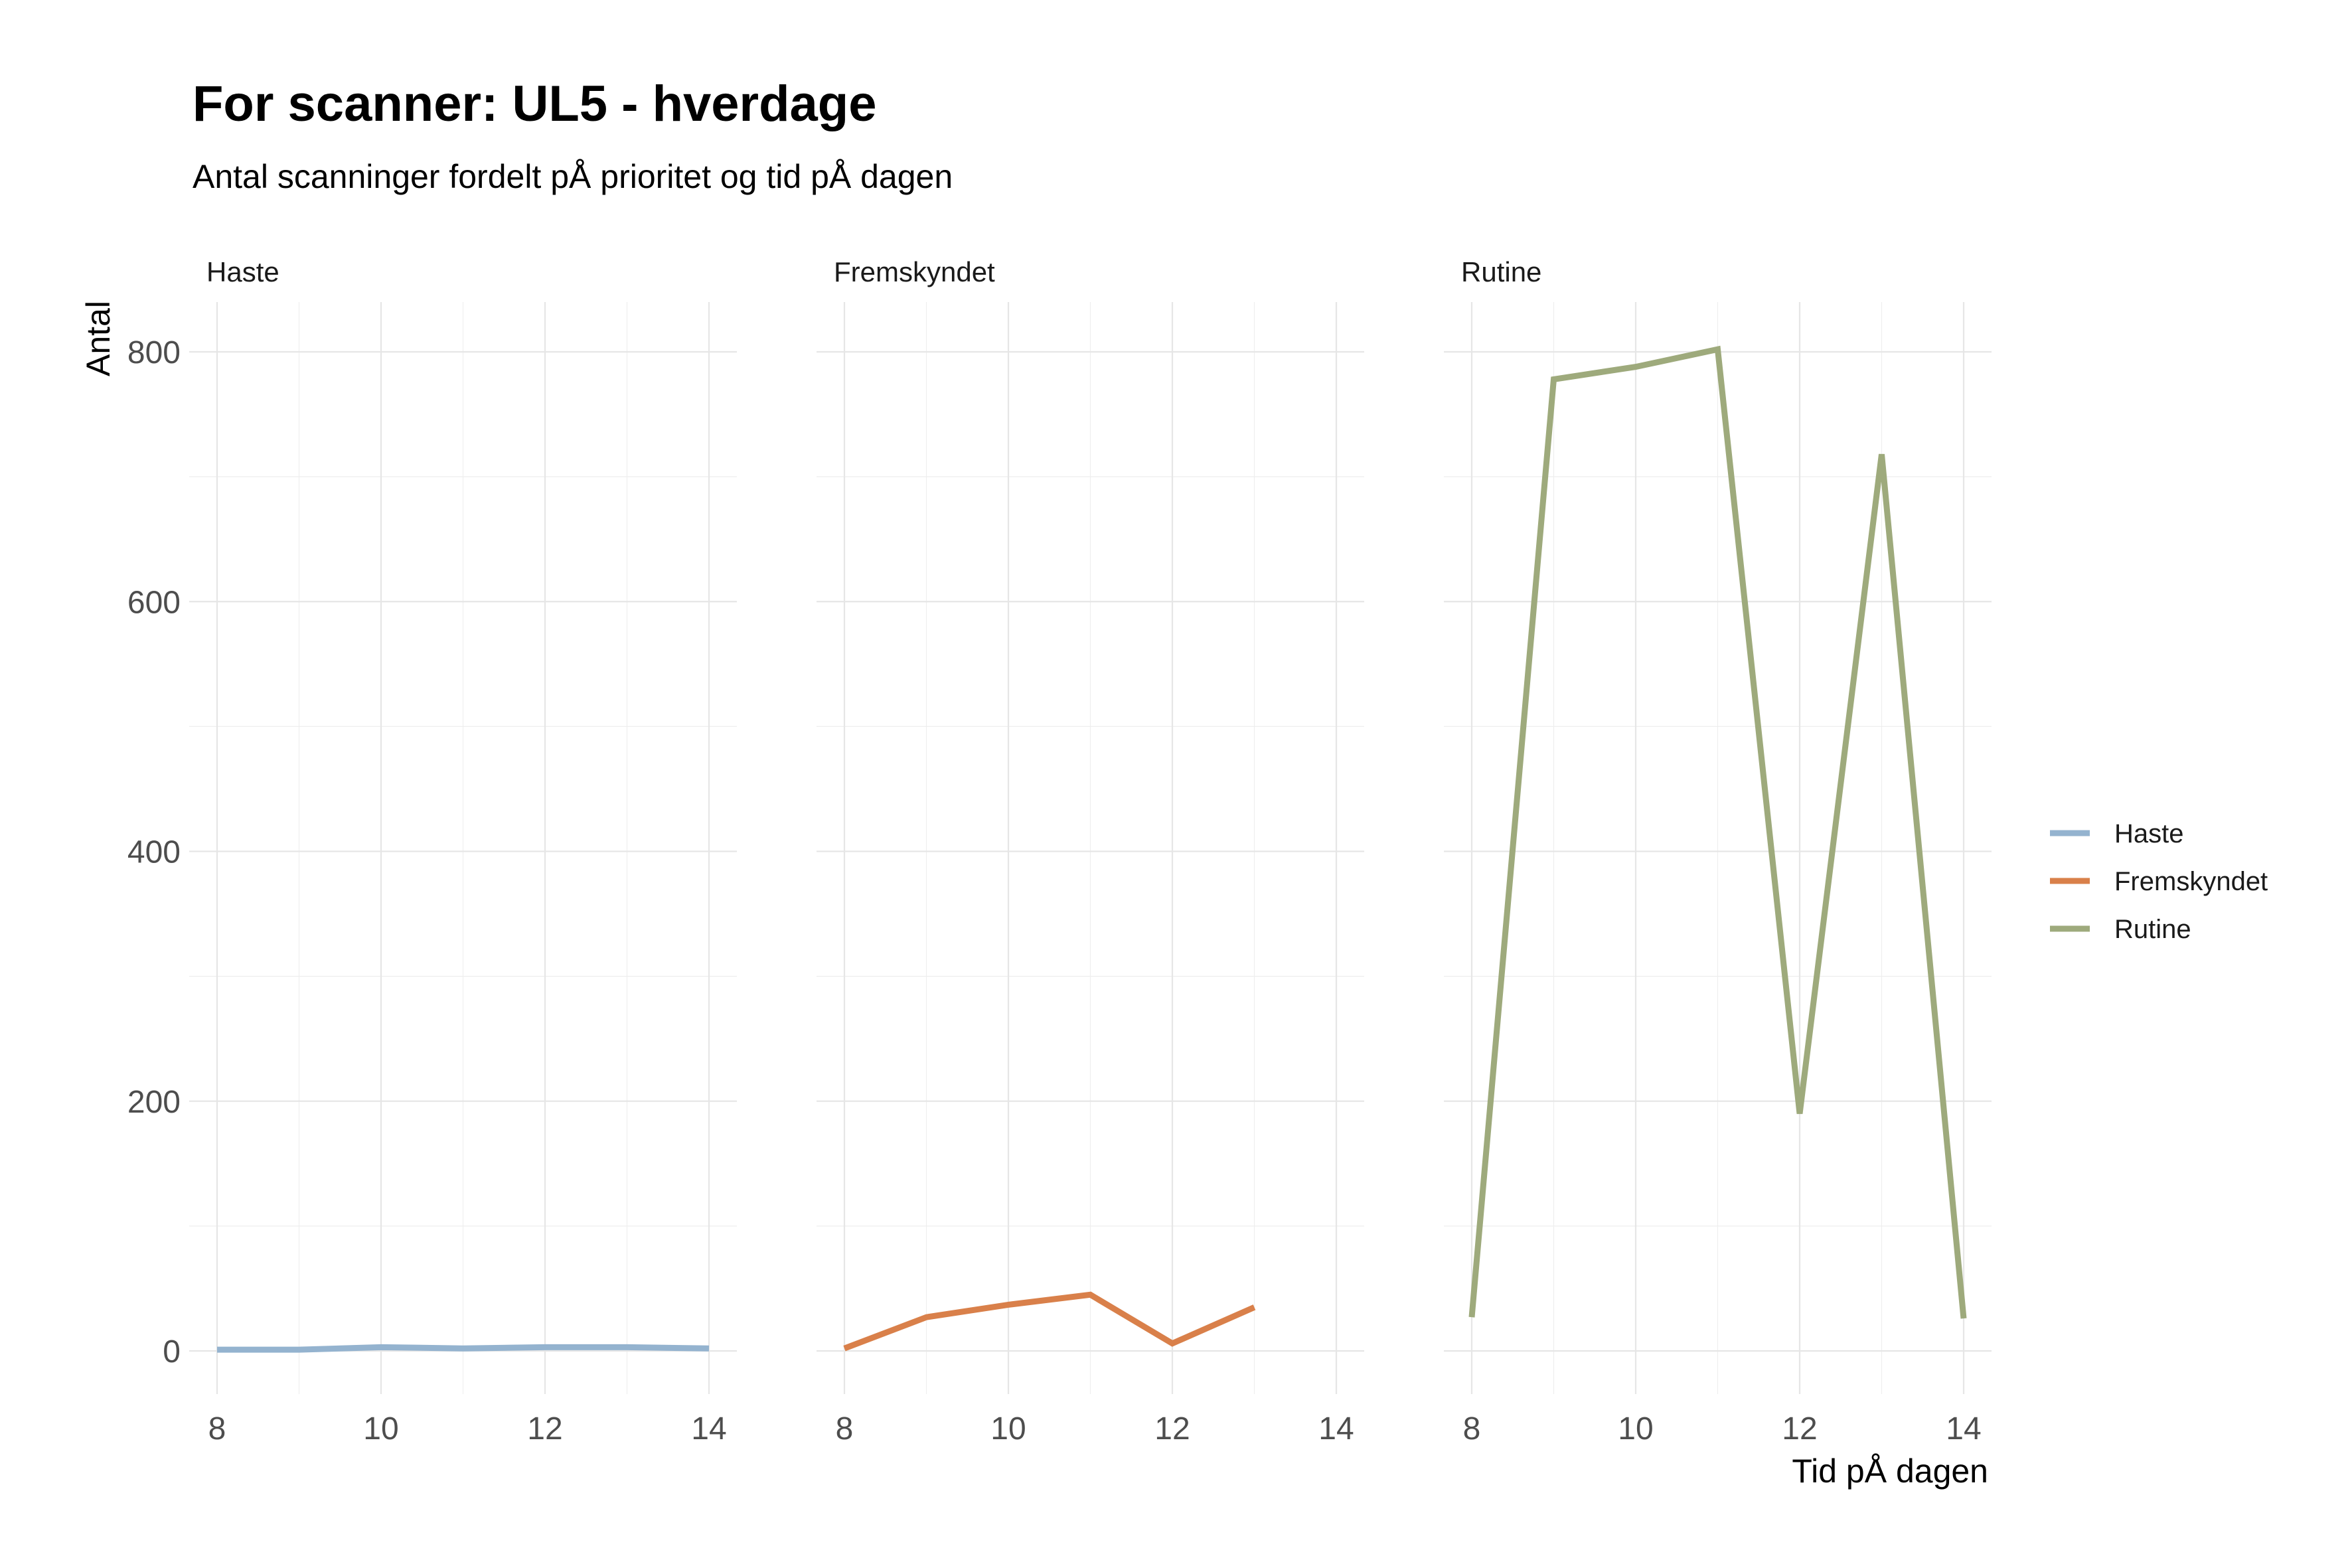 The image size is (2352, 1568). Describe the element at coordinates (99, 339) in the screenshot. I see `y-axis-title: Antal` at that location.